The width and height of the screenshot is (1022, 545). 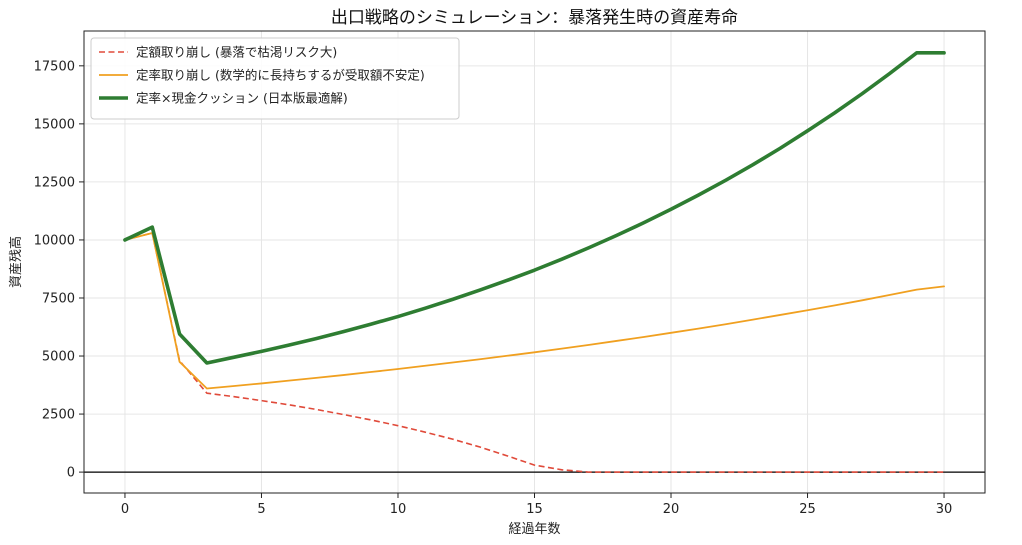 I want to click on legend-box, so click(x=275, y=78).